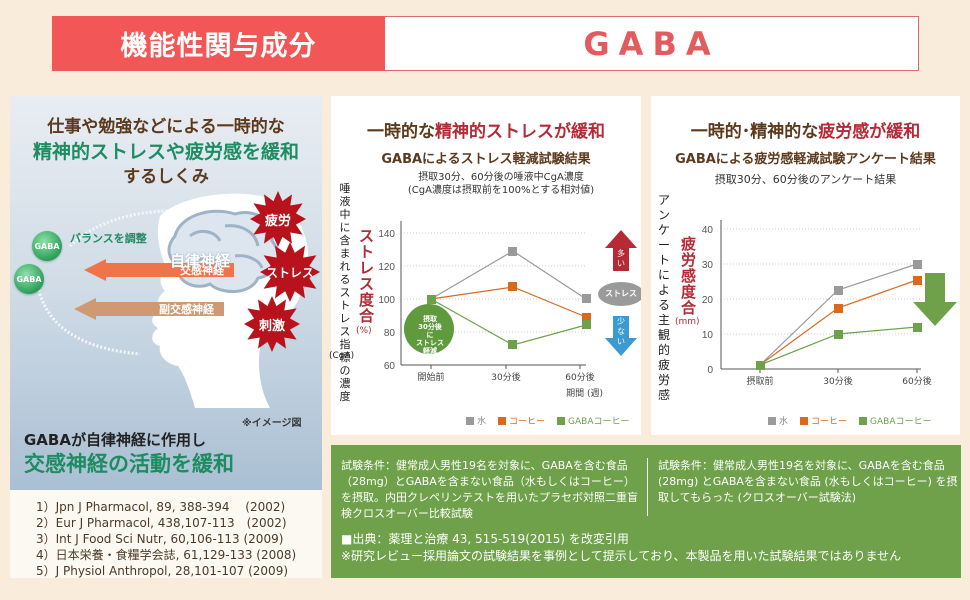 Image resolution: width=970 pixels, height=600 pixels. I want to click on ingredient-name: GABA, so click(652, 43).